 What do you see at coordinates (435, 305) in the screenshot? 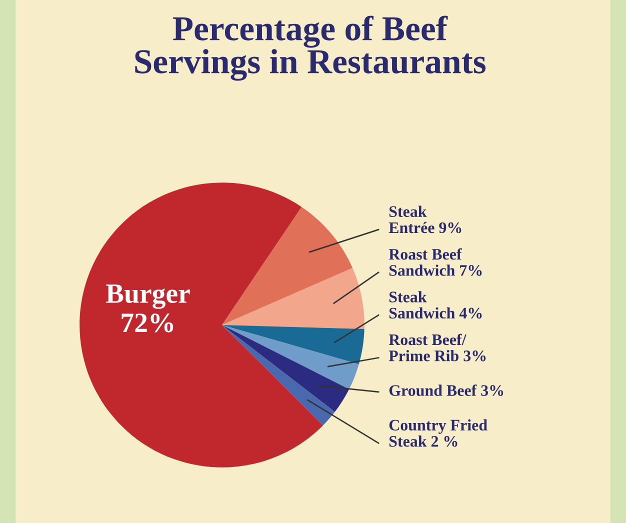
I see `slice-label: Steak Sandwich 4%` at bounding box center [435, 305].